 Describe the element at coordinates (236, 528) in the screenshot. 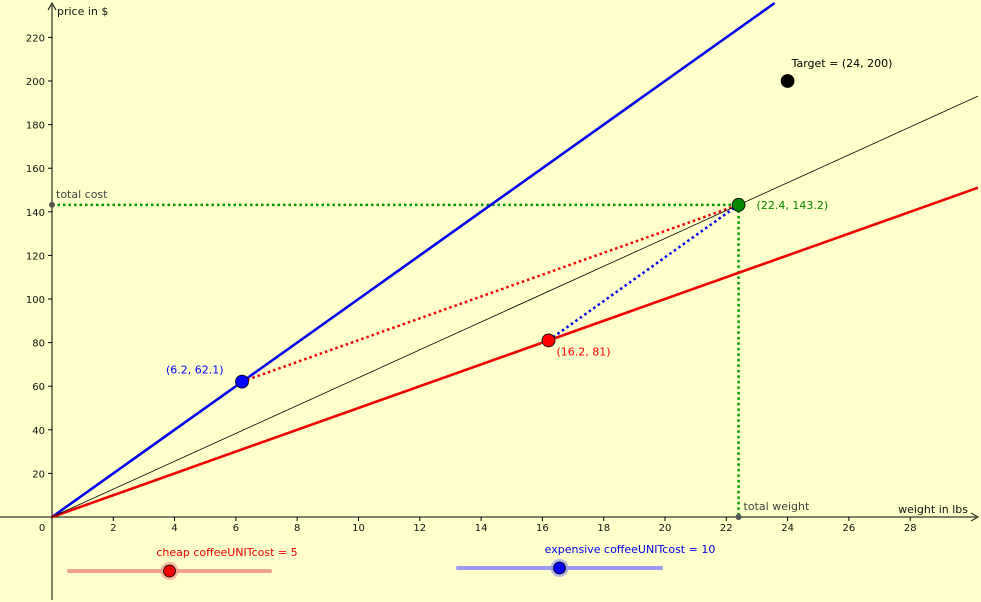

I see `x-tick-label: 6` at that location.